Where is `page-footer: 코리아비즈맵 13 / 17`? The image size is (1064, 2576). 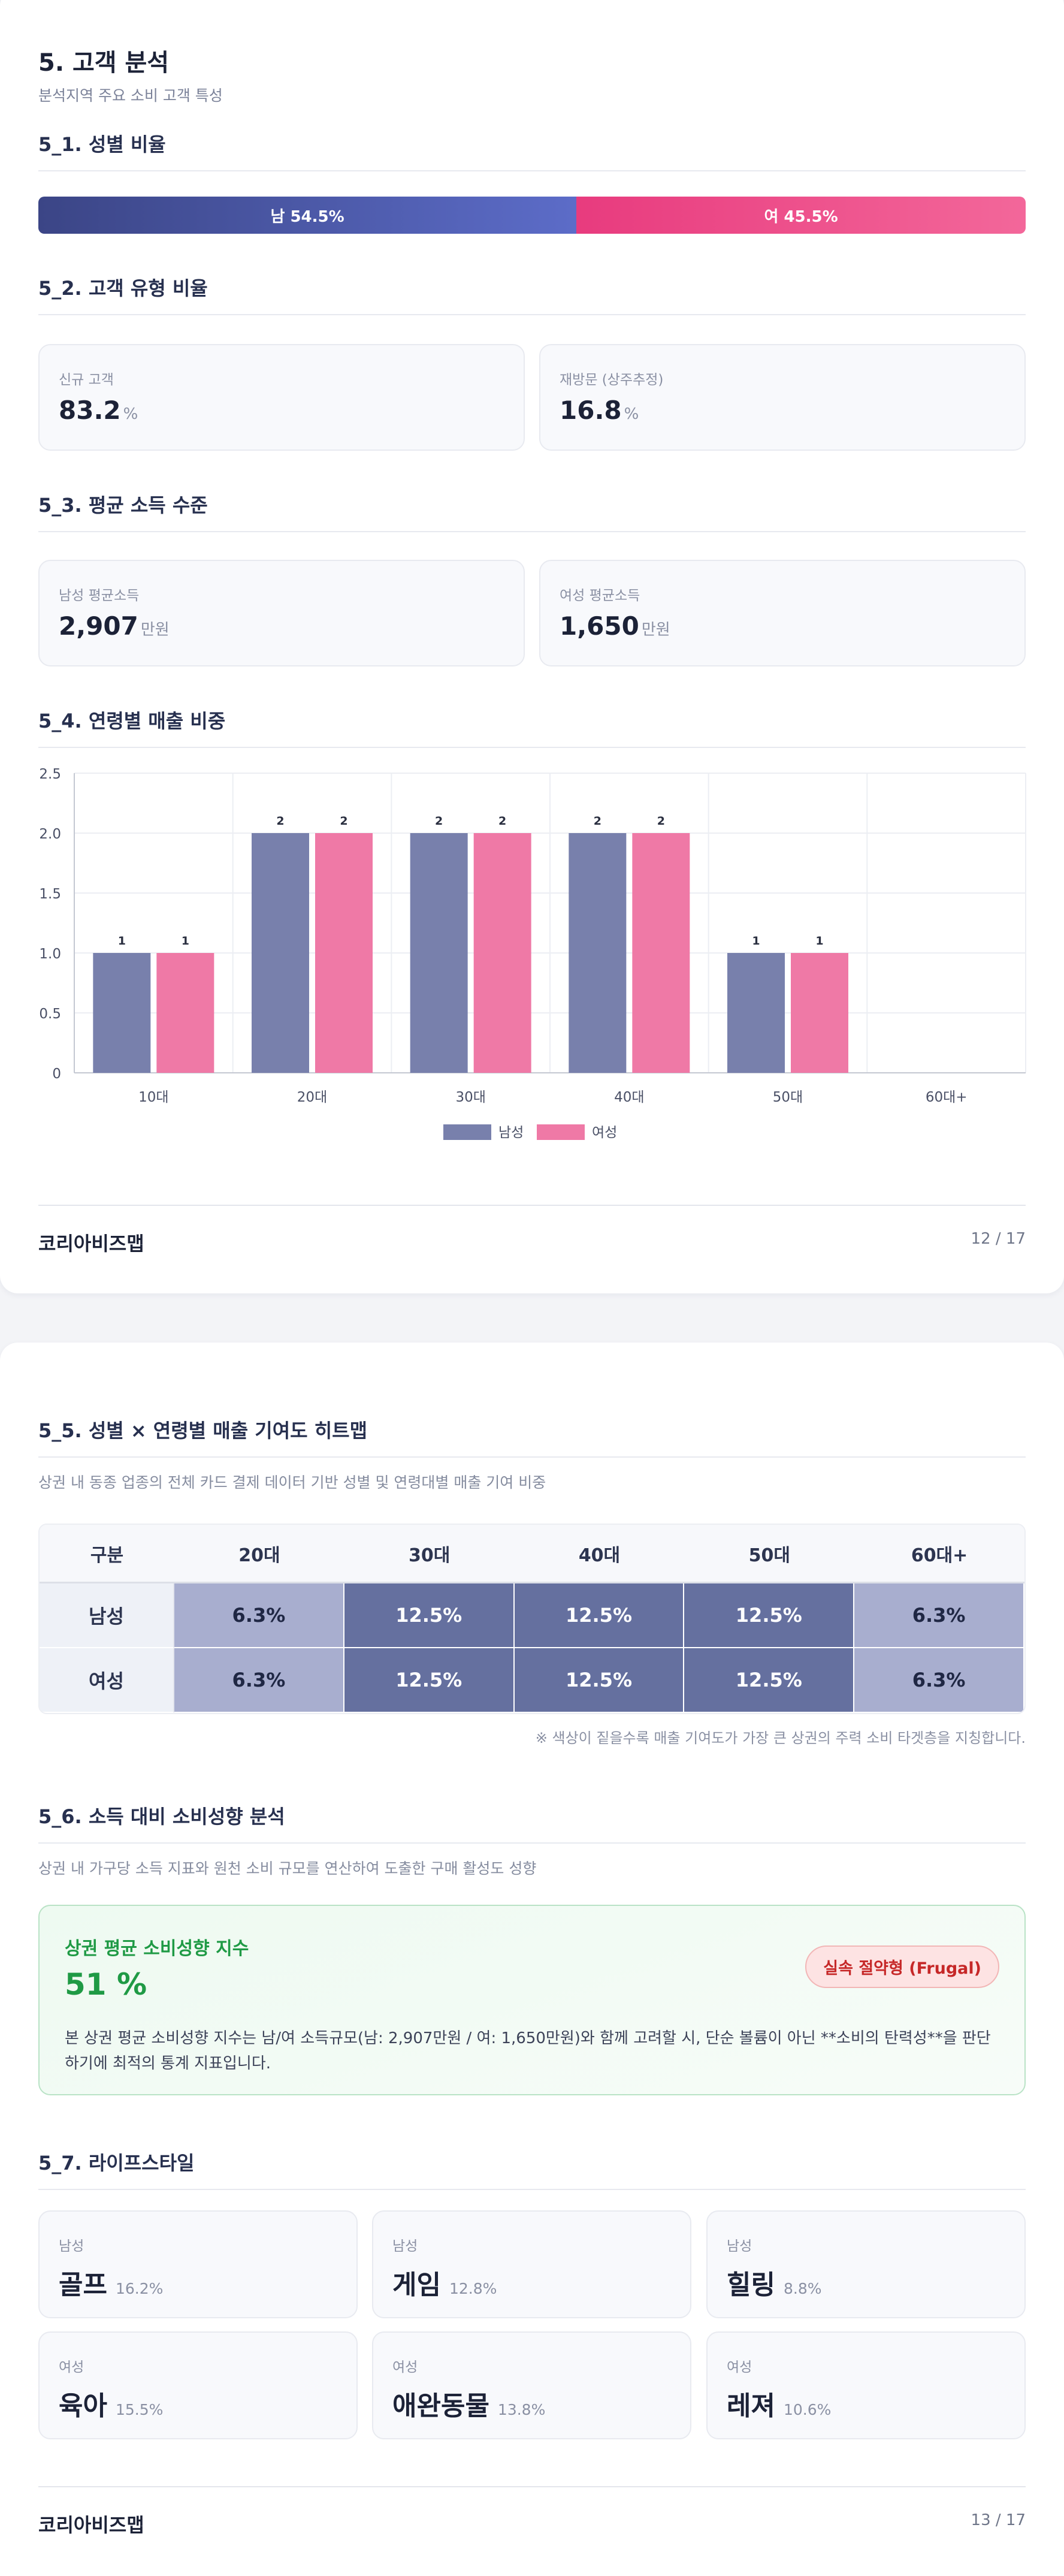 page-footer: 코리아비즈맵 13 / 17 is located at coordinates (532, 2516).